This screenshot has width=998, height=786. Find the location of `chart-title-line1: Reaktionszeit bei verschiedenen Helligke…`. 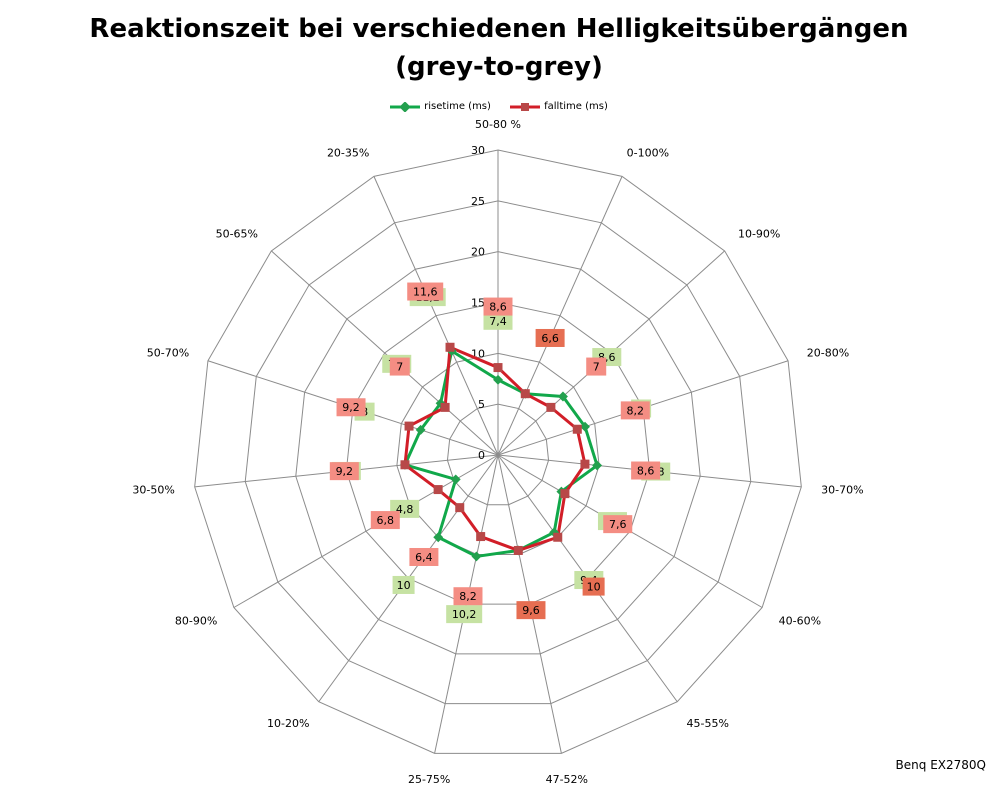

chart-title-line1: Reaktionszeit bei verschiedenen Helligke… is located at coordinates (499, 29).